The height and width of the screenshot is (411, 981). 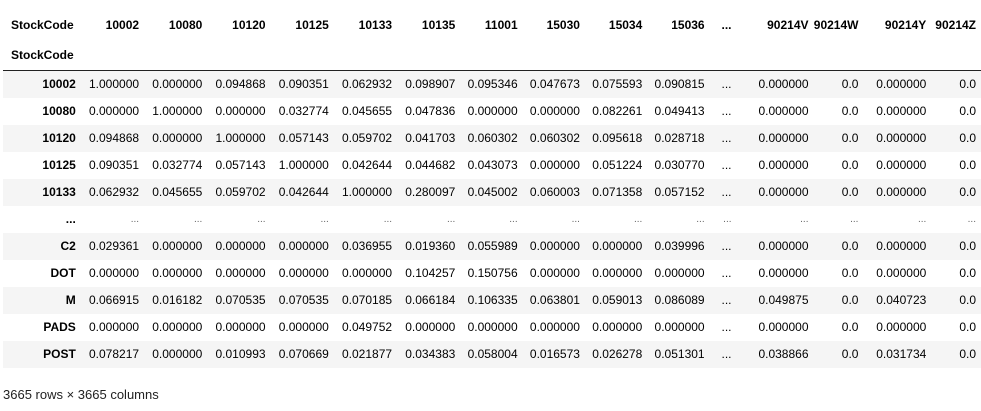 I want to click on column-header: 90214V, so click(x=788, y=24).